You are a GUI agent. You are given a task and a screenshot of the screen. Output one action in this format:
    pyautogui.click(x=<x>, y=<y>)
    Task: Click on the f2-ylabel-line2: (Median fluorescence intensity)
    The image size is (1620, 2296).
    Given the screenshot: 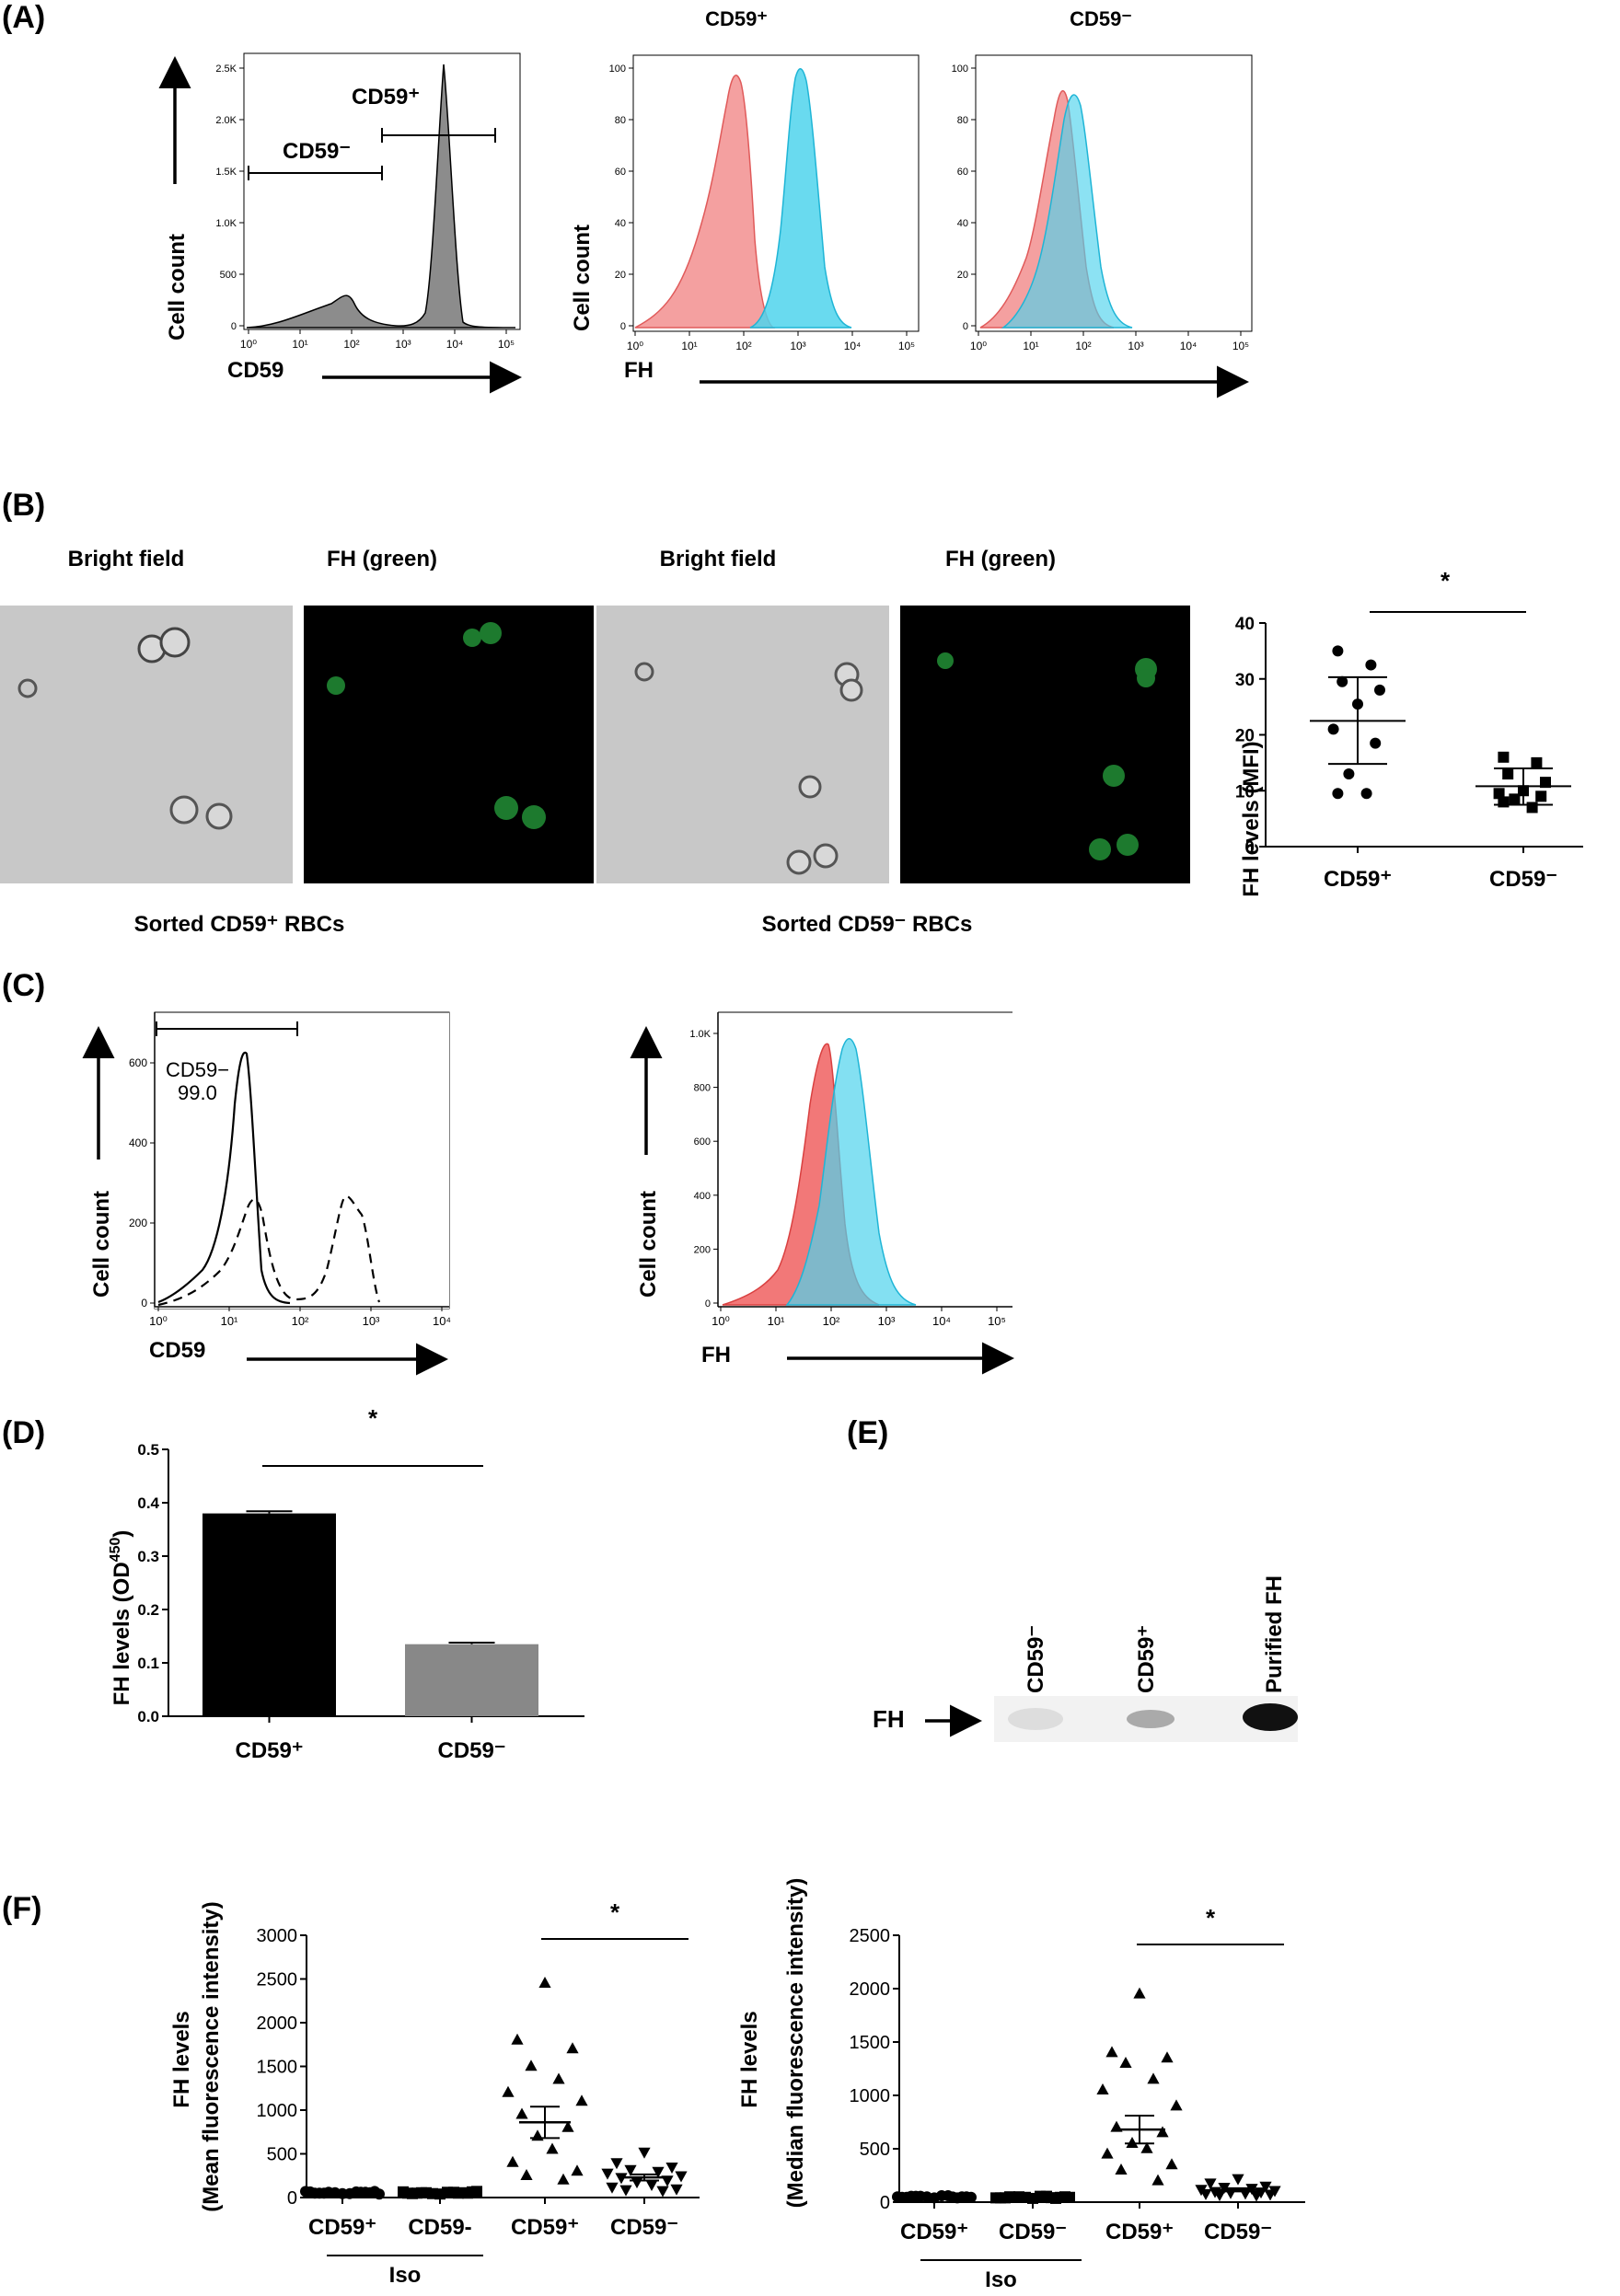 What is the action you would take?
    pyautogui.click(x=795, y=2044)
    